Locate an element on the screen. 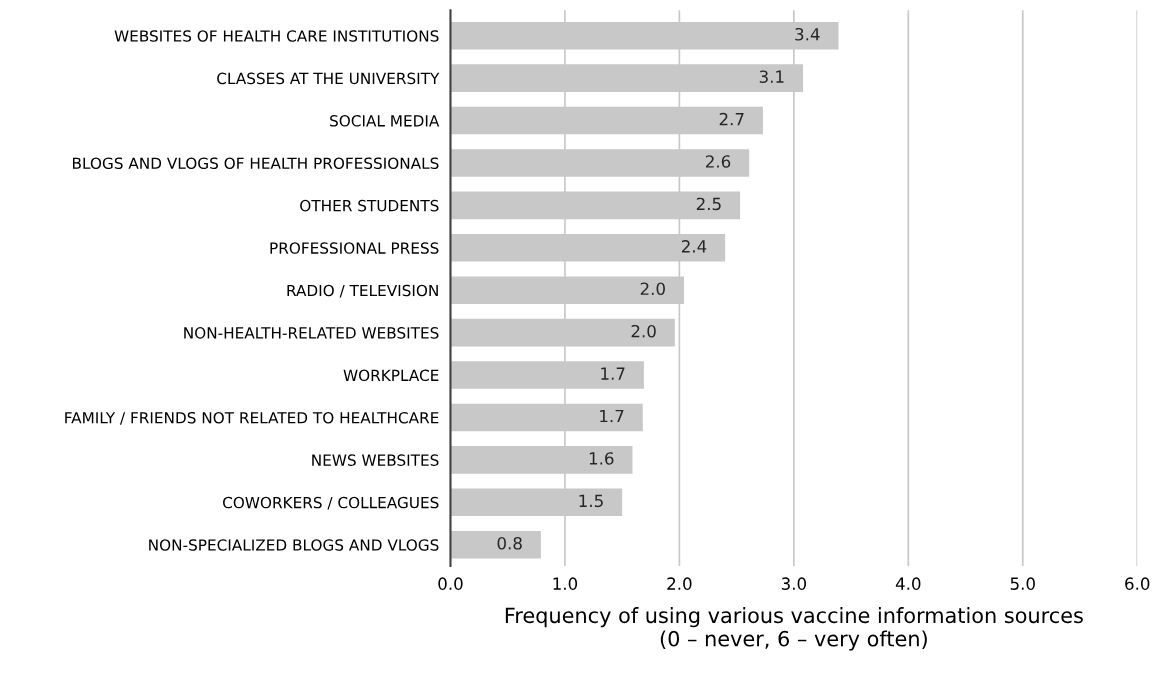  x-tick-label: 3.0 is located at coordinates (793, 583).